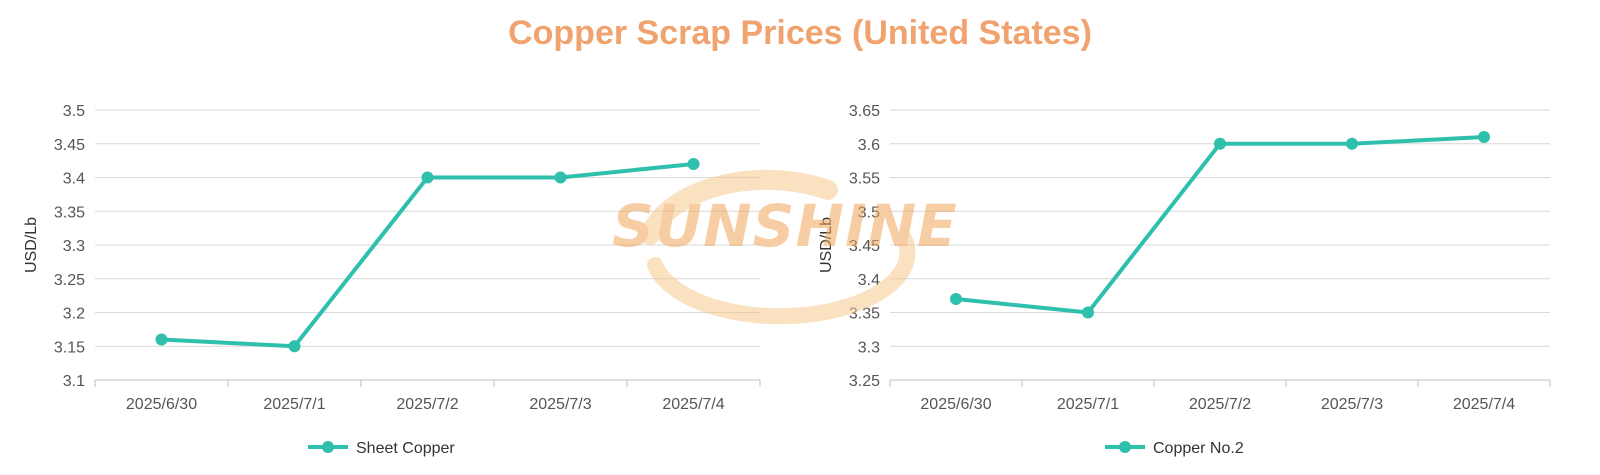 This screenshot has height=475, width=1600. I want to click on chart-title: Copper Scrap Prices (United States), so click(800, 33).